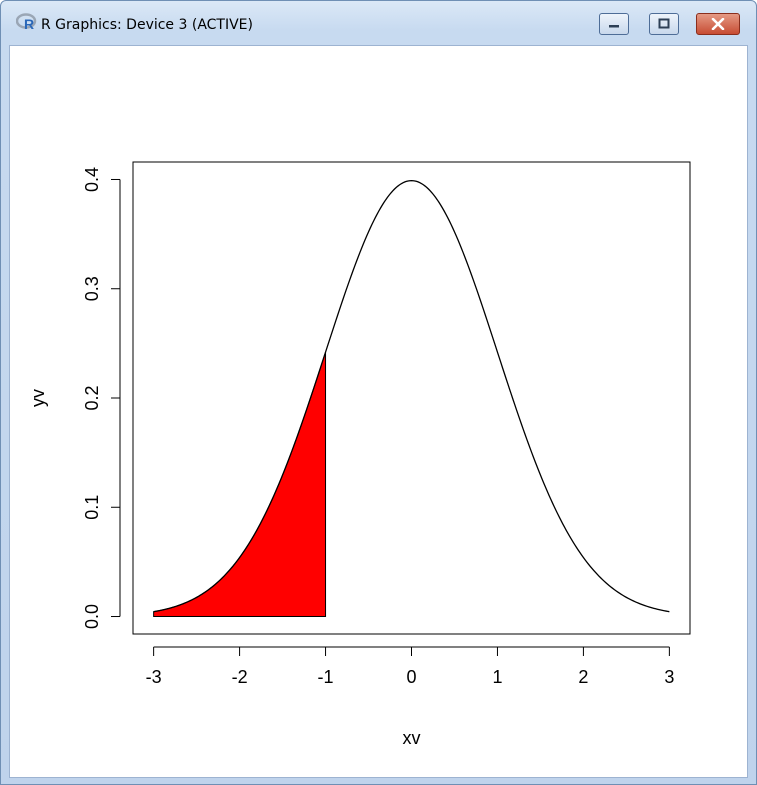 Image resolution: width=757 pixels, height=785 pixels. I want to click on y-tick-label: 0.0, so click(92, 616).